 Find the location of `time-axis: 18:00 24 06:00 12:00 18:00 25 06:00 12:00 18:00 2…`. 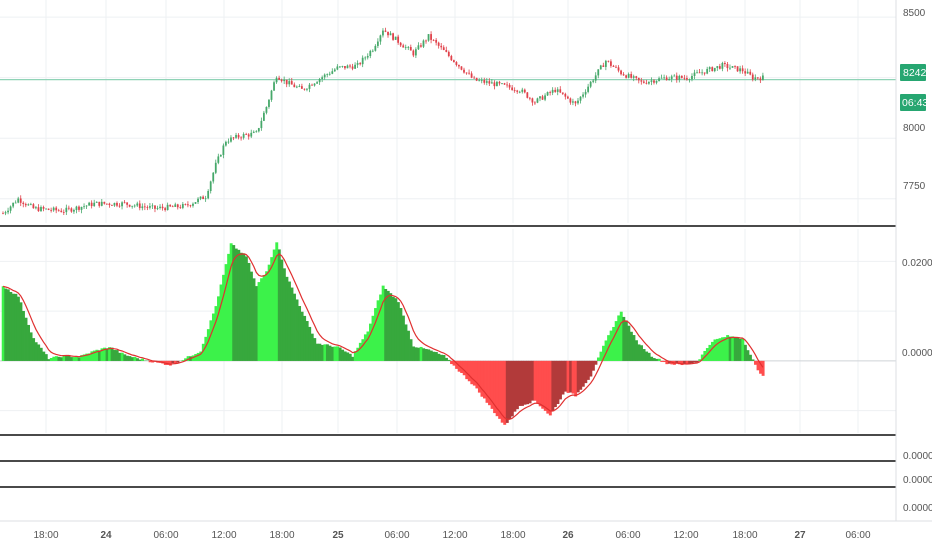

time-axis: 18:00 24 06:00 12:00 18:00 25 06:00 12:00 18:00 2… is located at coordinates (451, 535).